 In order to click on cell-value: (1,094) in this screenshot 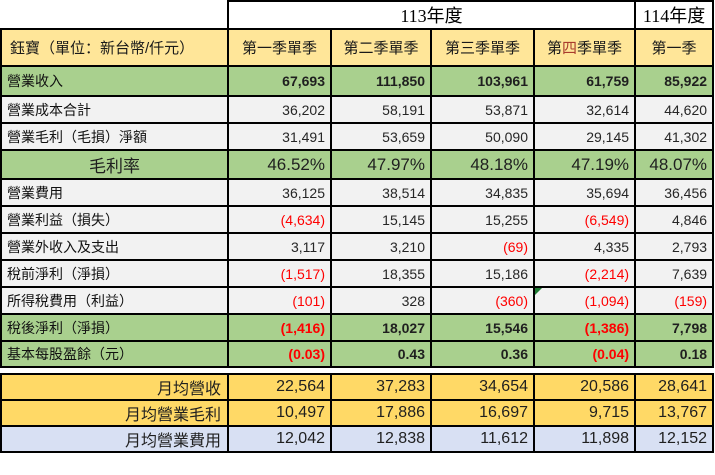, I will do `click(584, 300)`.